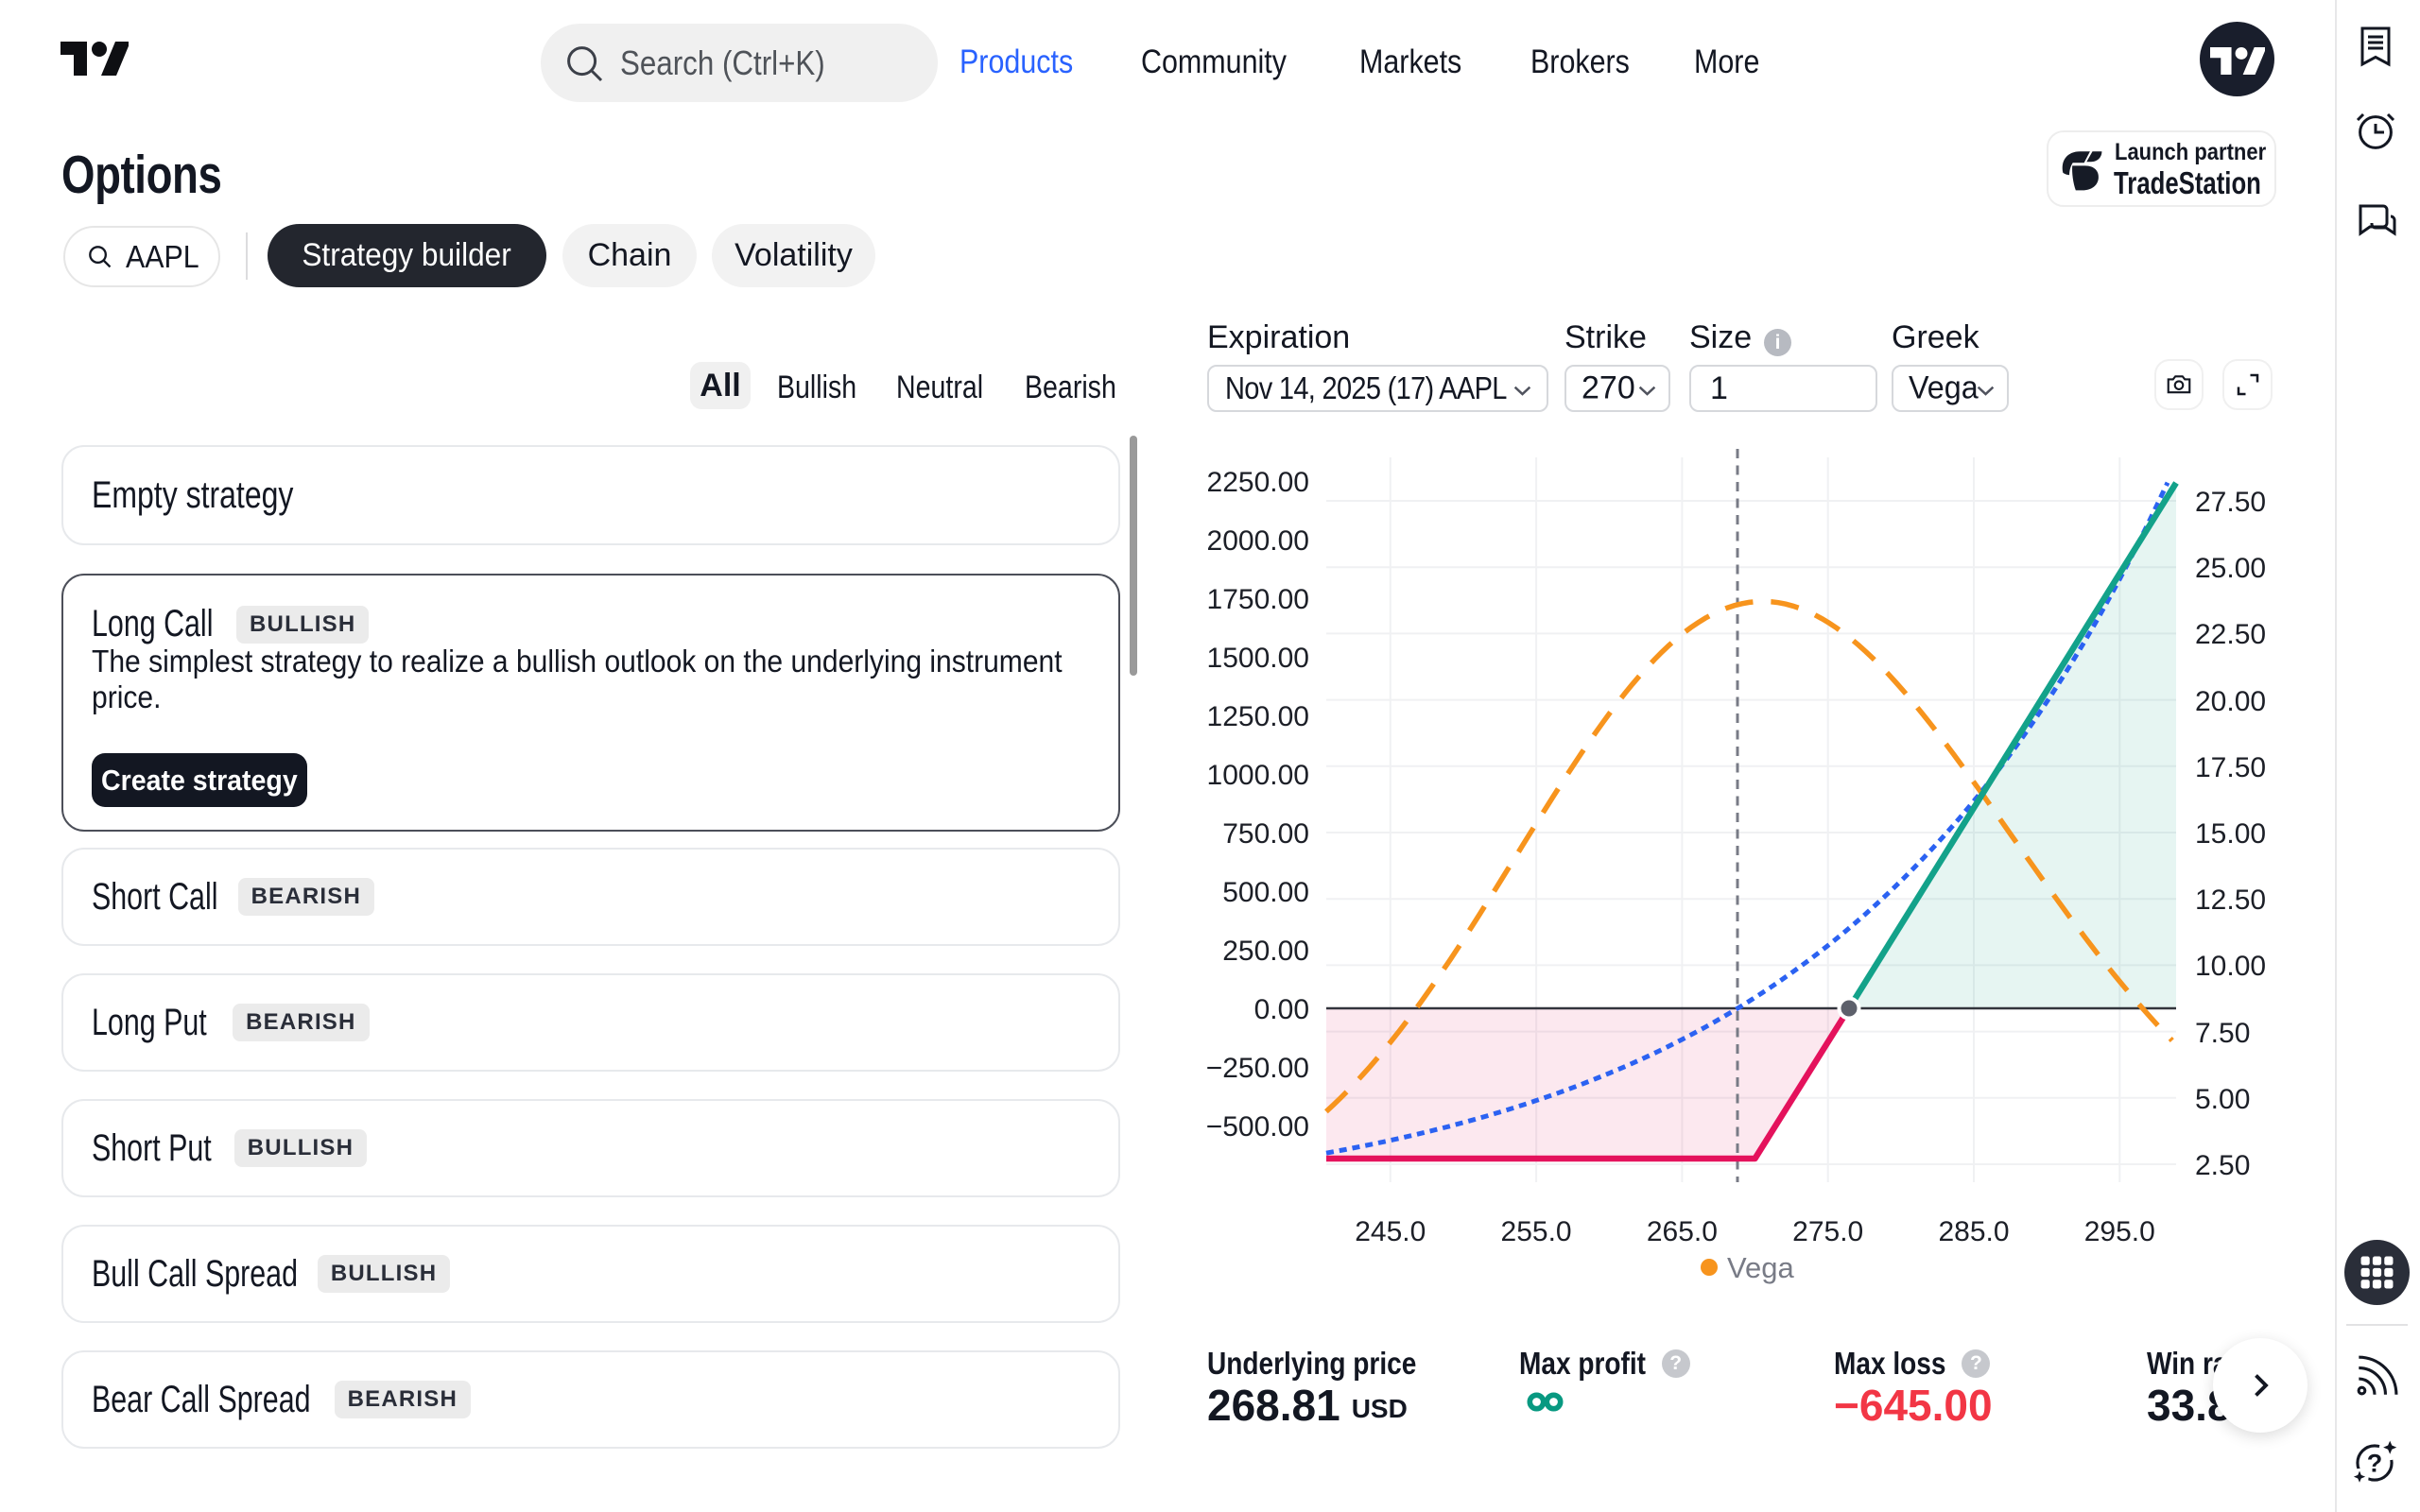  I want to click on svg-text: 245.0, so click(1390, 1231).